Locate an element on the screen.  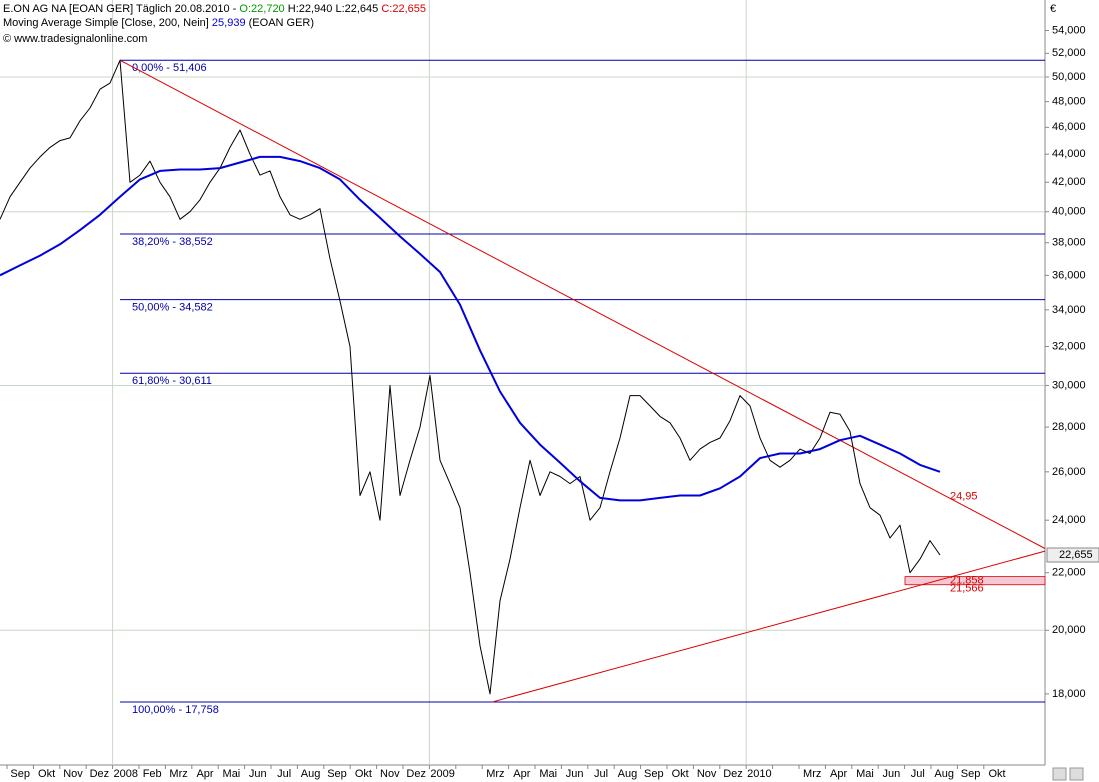
y-tick-label: 34,000 is located at coordinates (1069, 310).